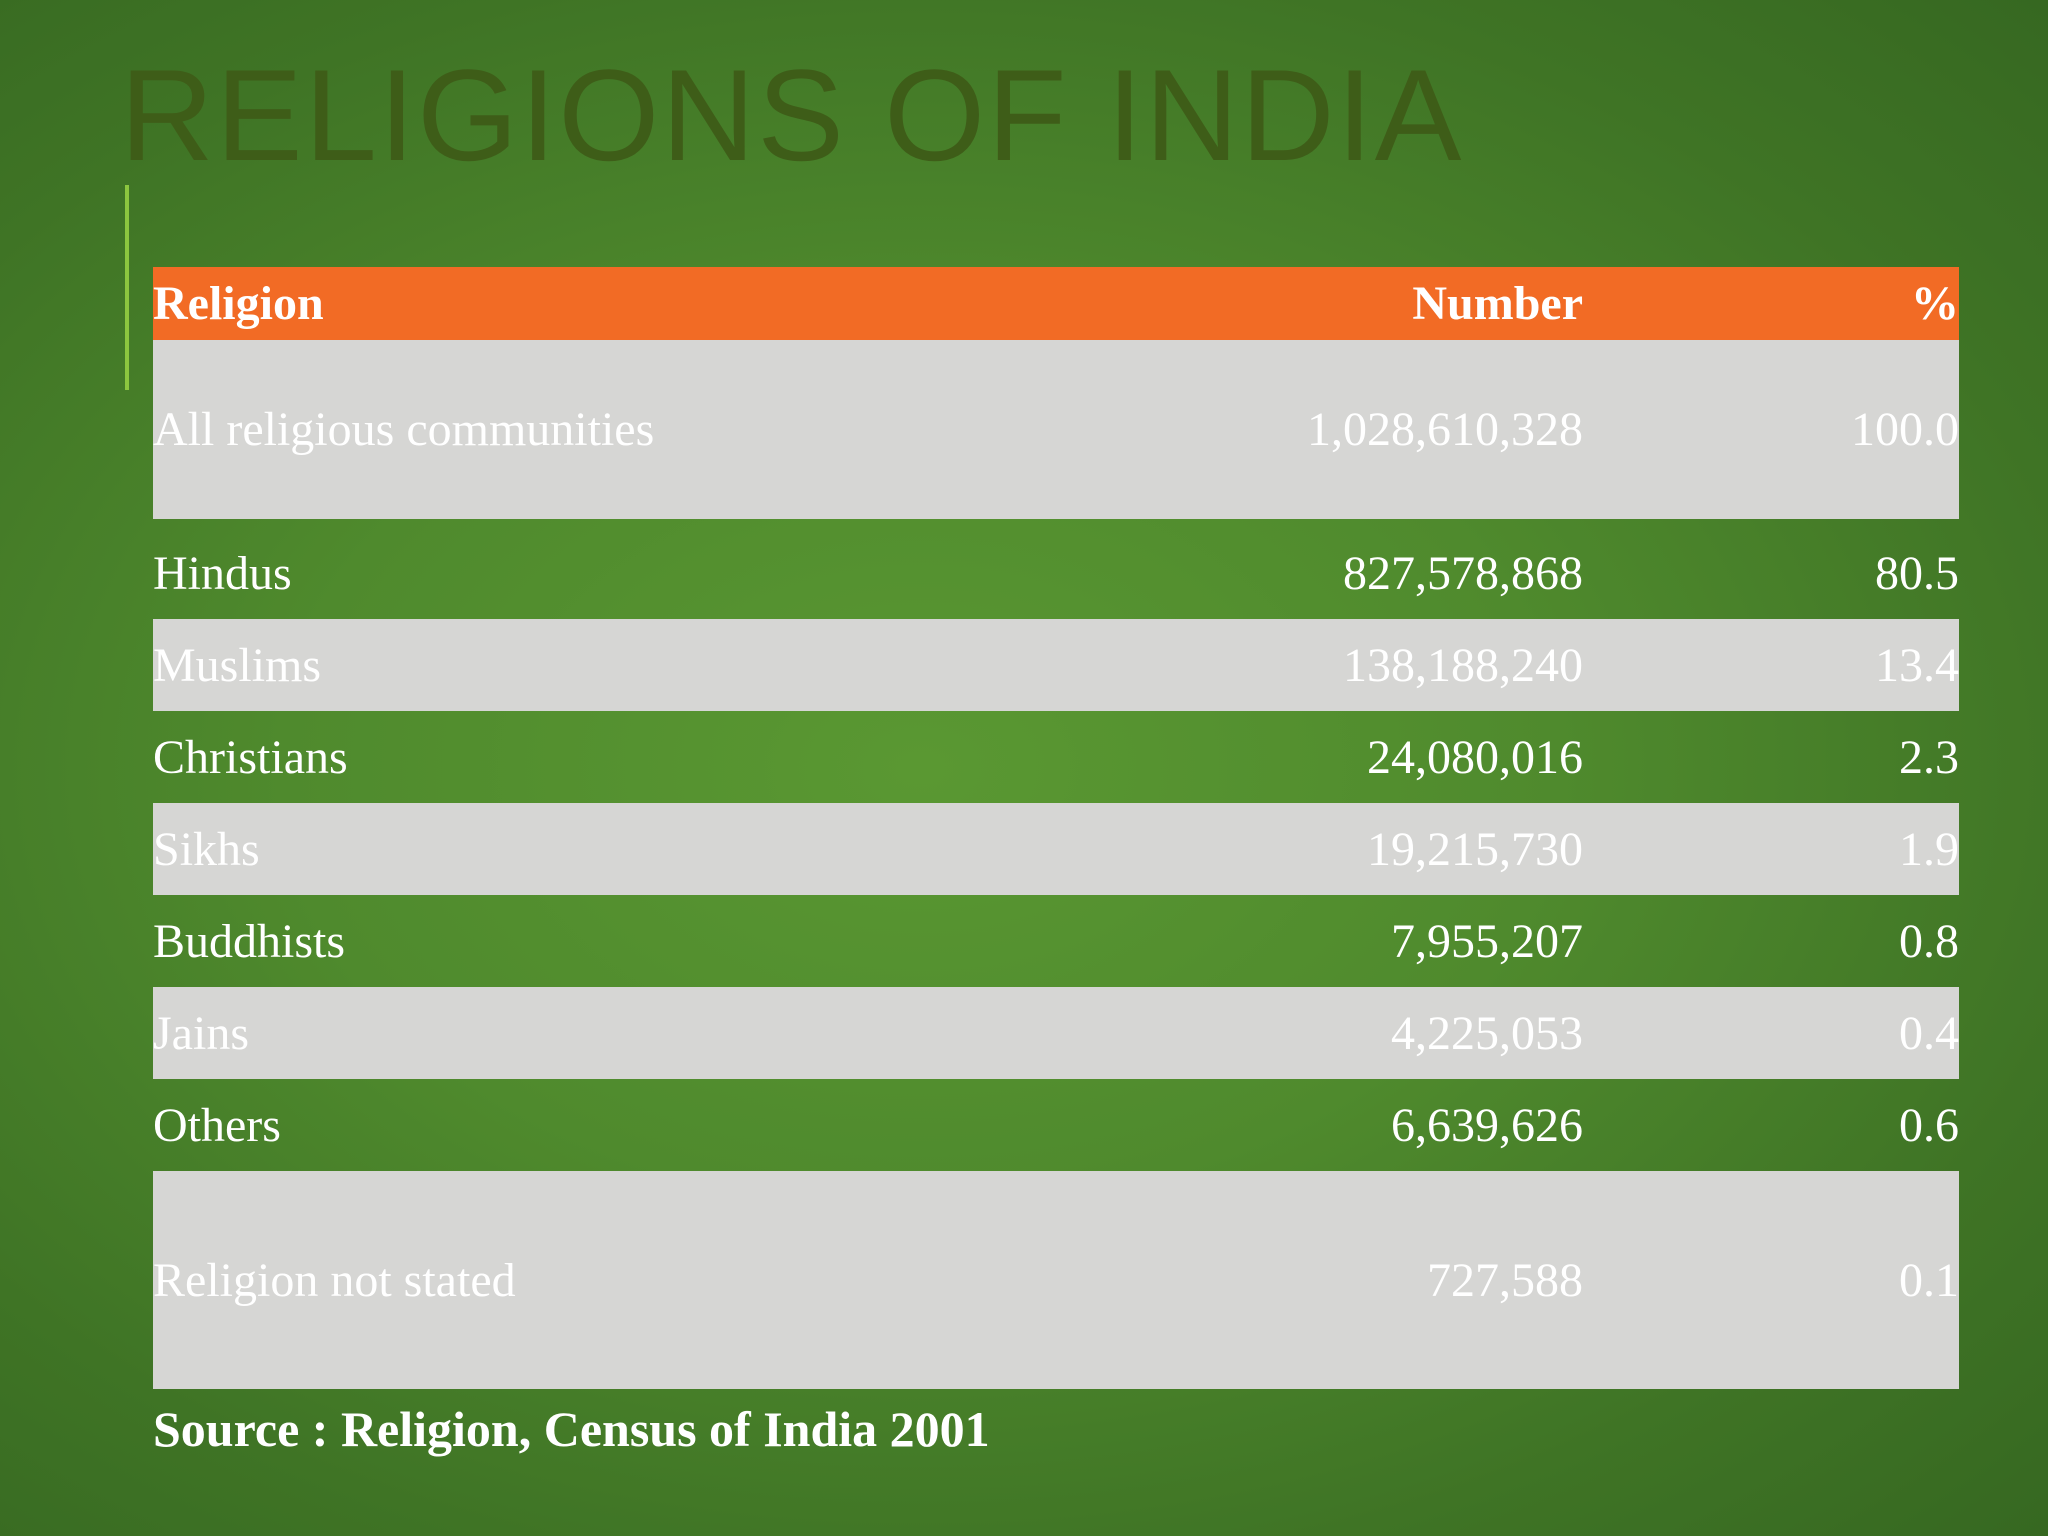 The width and height of the screenshot is (2048, 1536). Describe the element at coordinates (1268, 665) in the screenshot. I see `number-cell: 138,188,240` at that location.